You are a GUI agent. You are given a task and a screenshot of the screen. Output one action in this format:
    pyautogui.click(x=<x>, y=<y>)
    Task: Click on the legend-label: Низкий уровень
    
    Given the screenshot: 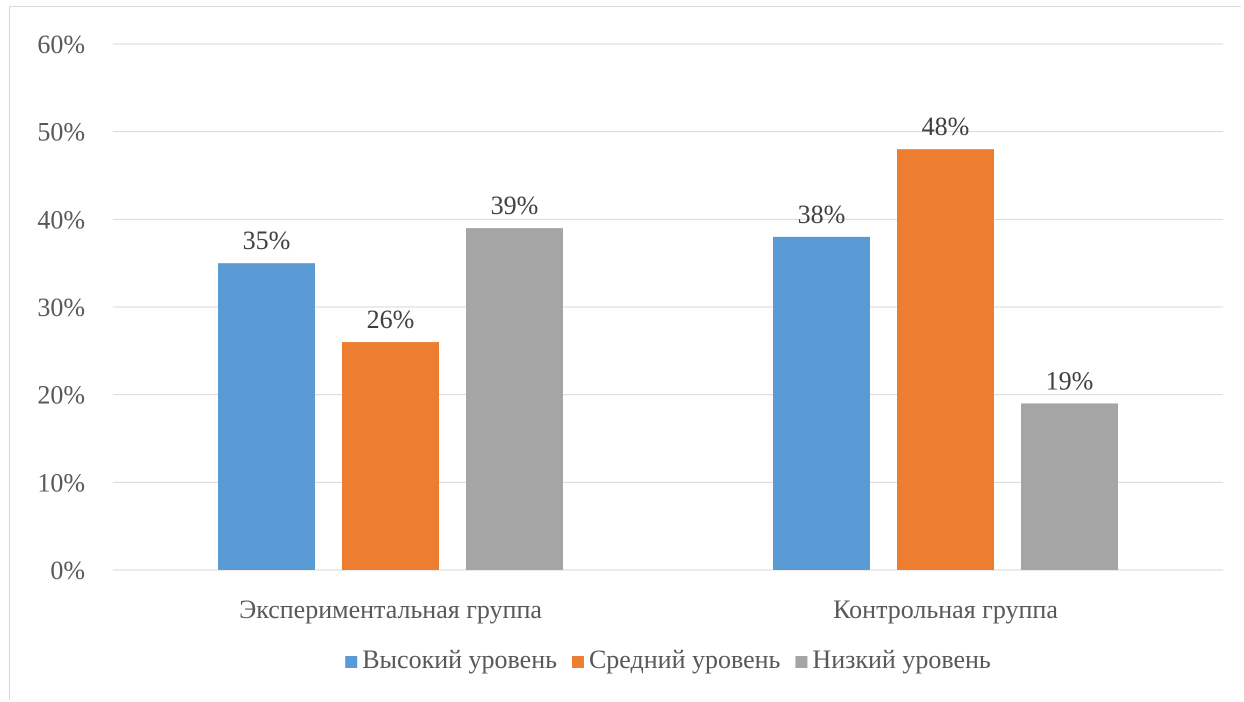 What is the action you would take?
    pyautogui.click(x=901, y=659)
    